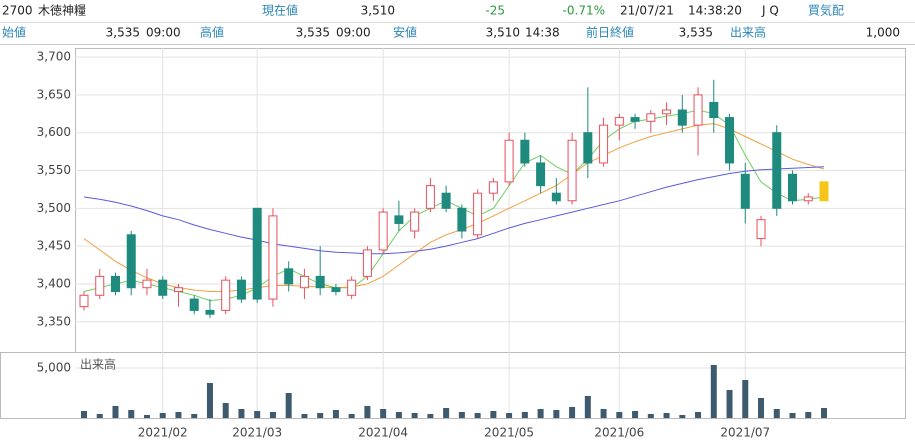 The image size is (915, 444). What do you see at coordinates (453, 385) in the screenshot?
I see `volume-frame` at bounding box center [453, 385].